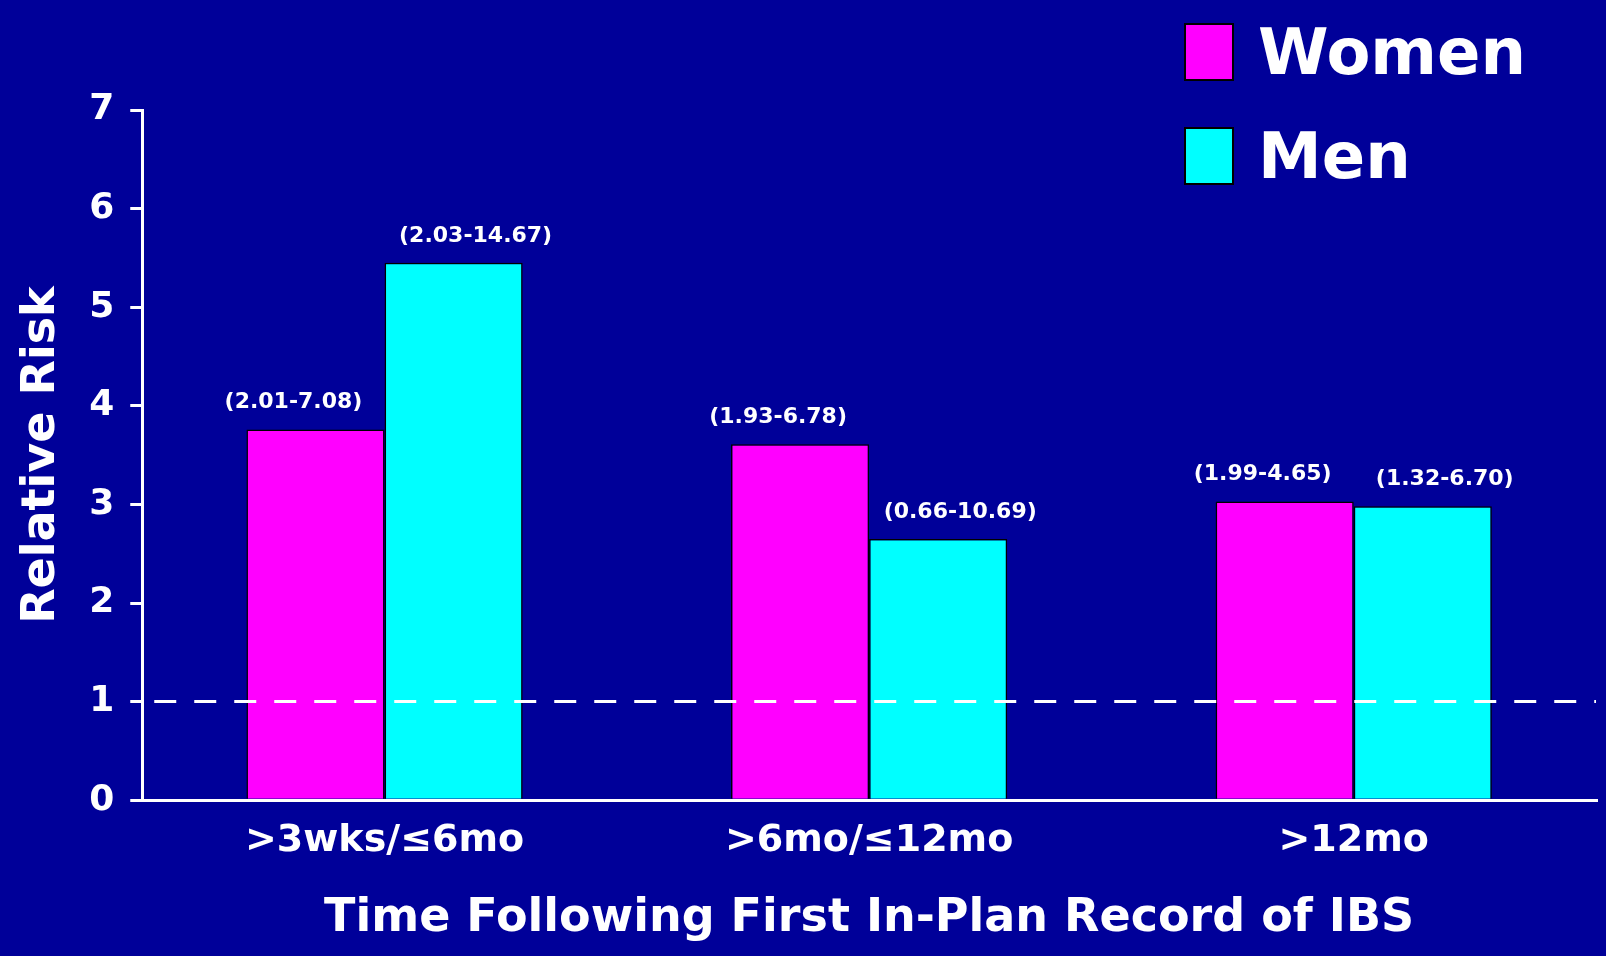 This screenshot has height=956, width=1606. What do you see at coordinates (102, 600) in the screenshot?
I see `y-tick-label: 2` at bounding box center [102, 600].